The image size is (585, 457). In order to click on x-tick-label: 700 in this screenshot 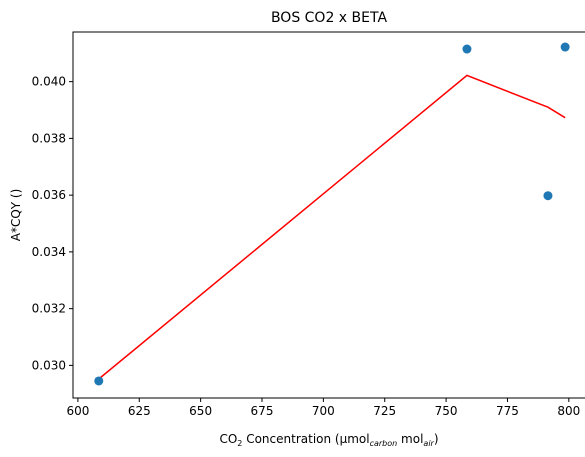, I will do `click(323, 411)`.